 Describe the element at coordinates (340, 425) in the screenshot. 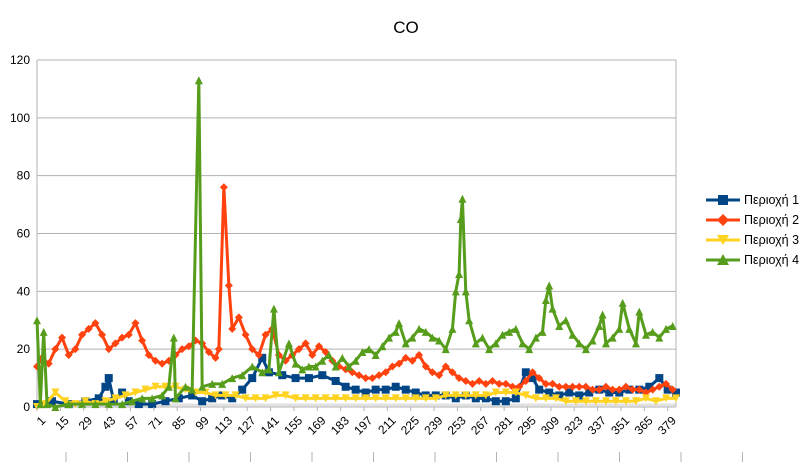

I see `x-tick-label: 183` at that location.